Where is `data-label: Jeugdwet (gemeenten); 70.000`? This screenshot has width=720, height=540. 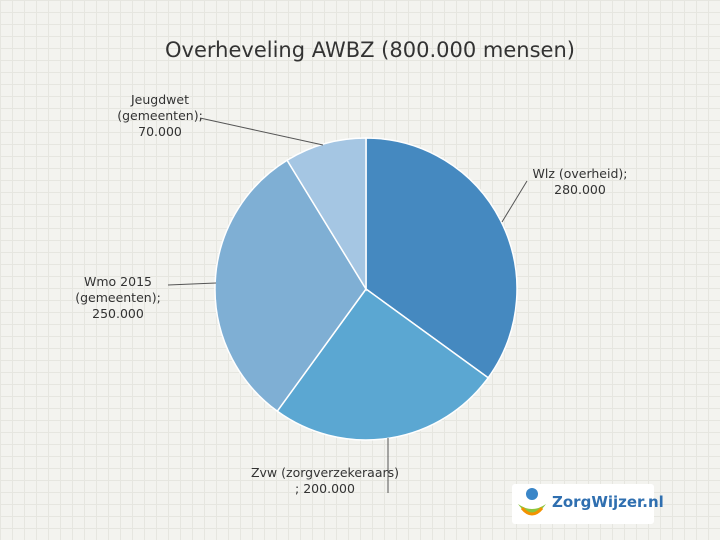
data-label: Jeugdwet (gemeenten); 70.000 is located at coordinates (160, 116).